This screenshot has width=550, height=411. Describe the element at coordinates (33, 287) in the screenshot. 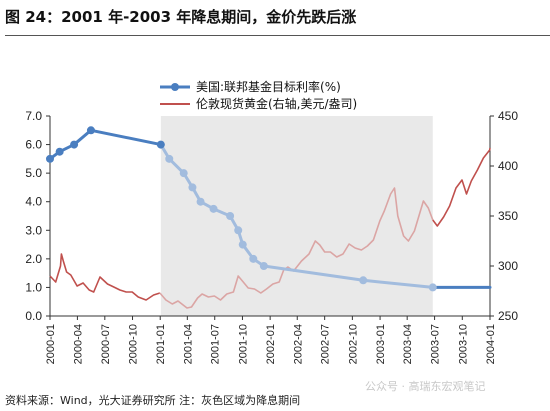

I see `left-tick-label: 1.0` at that location.